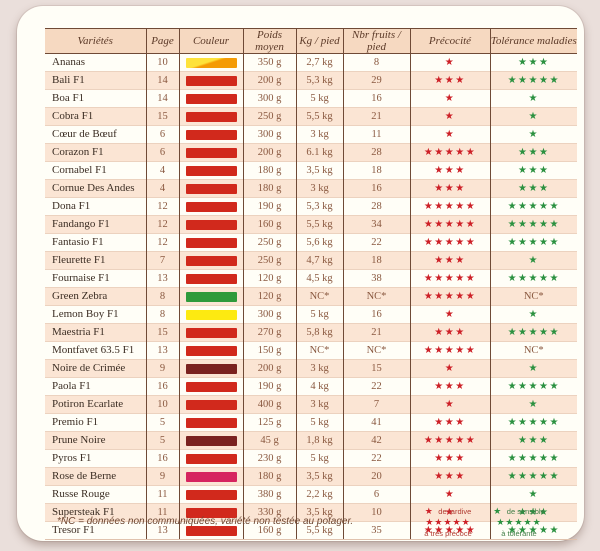 This screenshot has height=551, width=600. What do you see at coordinates (96, 188) in the screenshot?
I see `variety-name: Cornue Des Andes` at bounding box center [96, 188].